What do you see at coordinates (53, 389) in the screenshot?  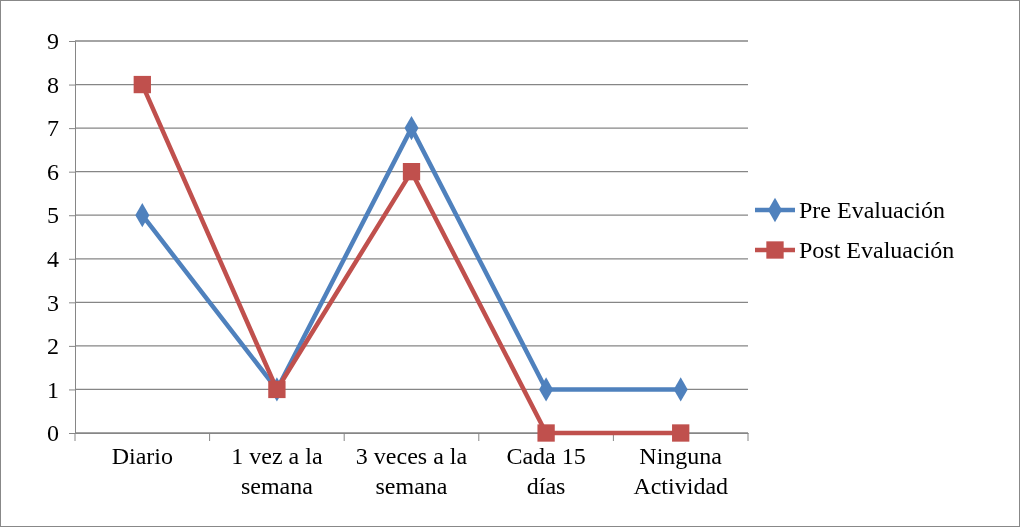 I see `y-tick-label: 1` at bounding box center [53, 389].